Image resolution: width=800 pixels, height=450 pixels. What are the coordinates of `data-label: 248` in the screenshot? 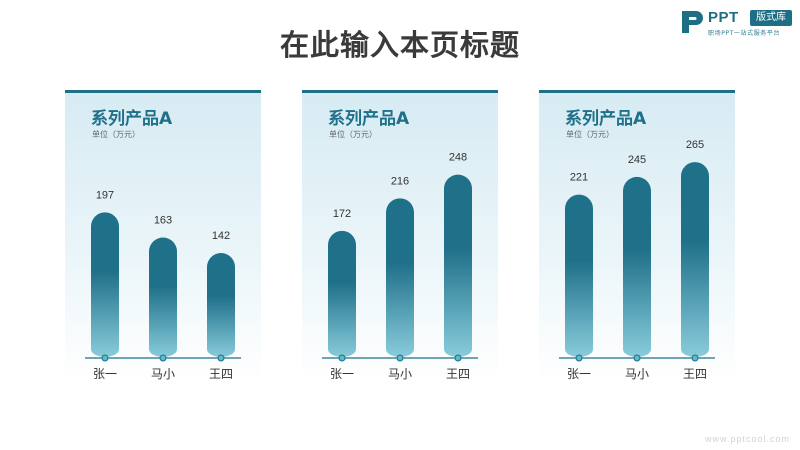 It's located at (458, 158).